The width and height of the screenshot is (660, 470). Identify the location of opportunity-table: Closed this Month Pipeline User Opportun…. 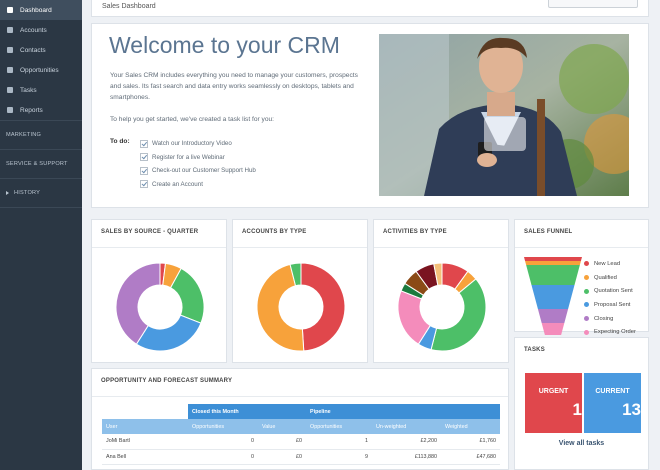
(301, 434).